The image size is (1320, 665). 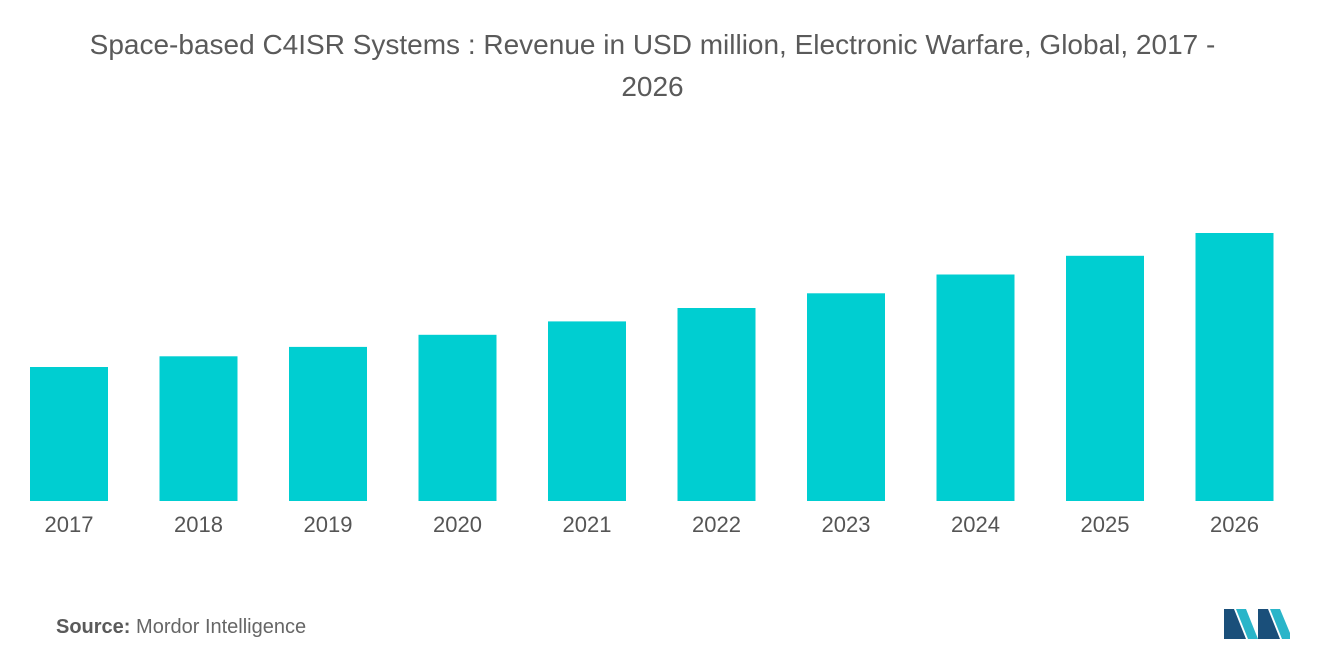 What do you see at coordinates (1105, 378) in the screenshot?
I see `bar-2025` at bounding box center [1105, 378].